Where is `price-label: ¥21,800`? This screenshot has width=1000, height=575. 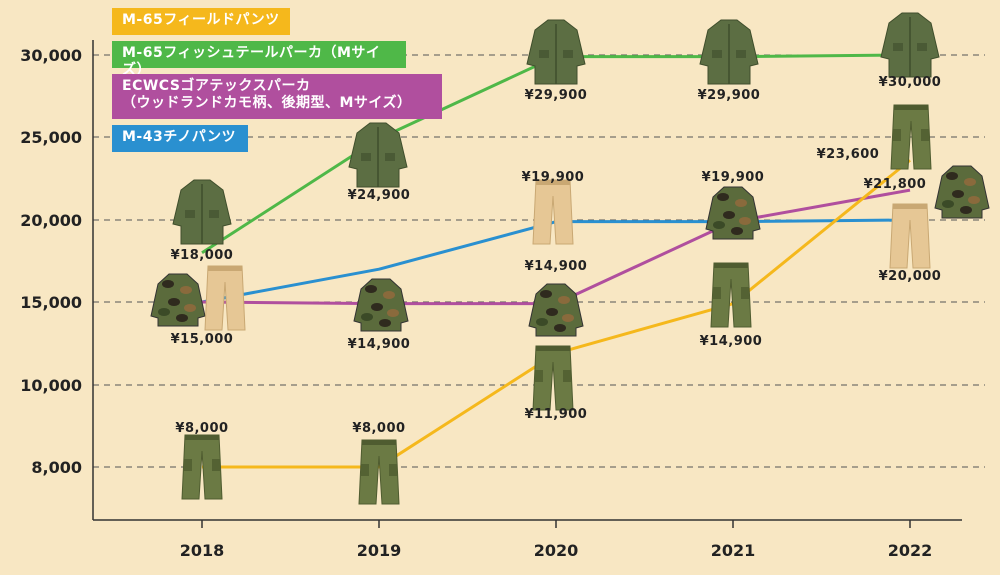
price-label: ¥21,800 is located at coordinates (895, 184).